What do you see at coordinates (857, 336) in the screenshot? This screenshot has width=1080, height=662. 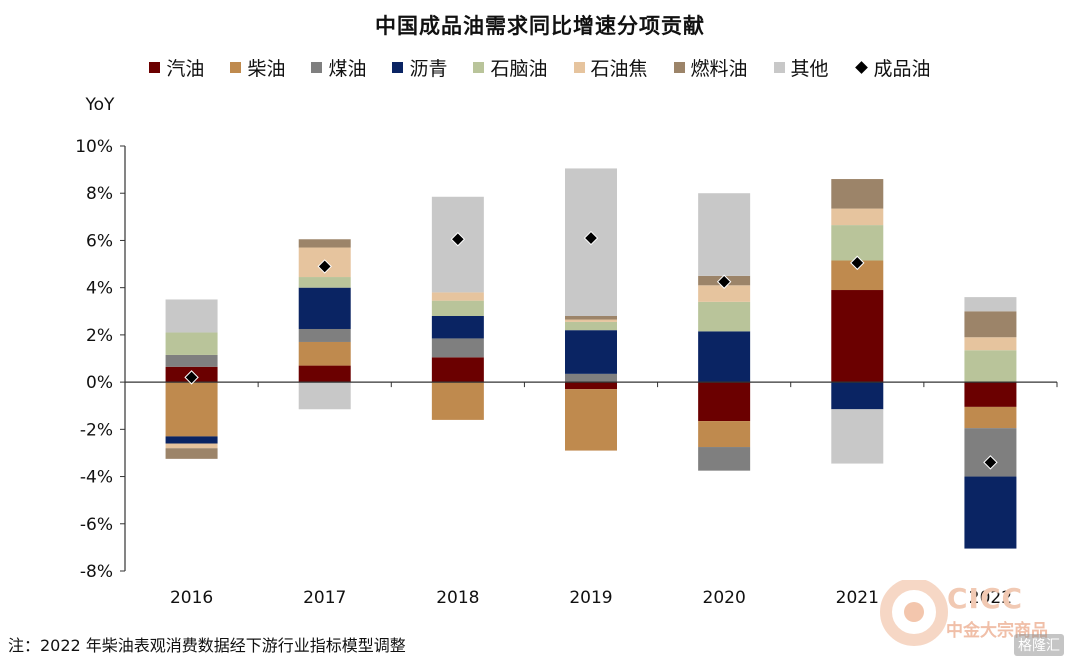 I see `bar-汽油-2021` at bounding box center [857, 336].